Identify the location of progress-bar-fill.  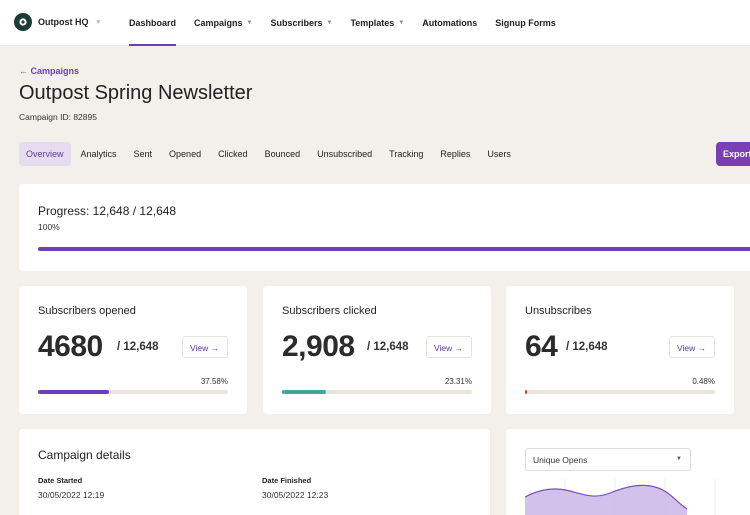
(394, 249).